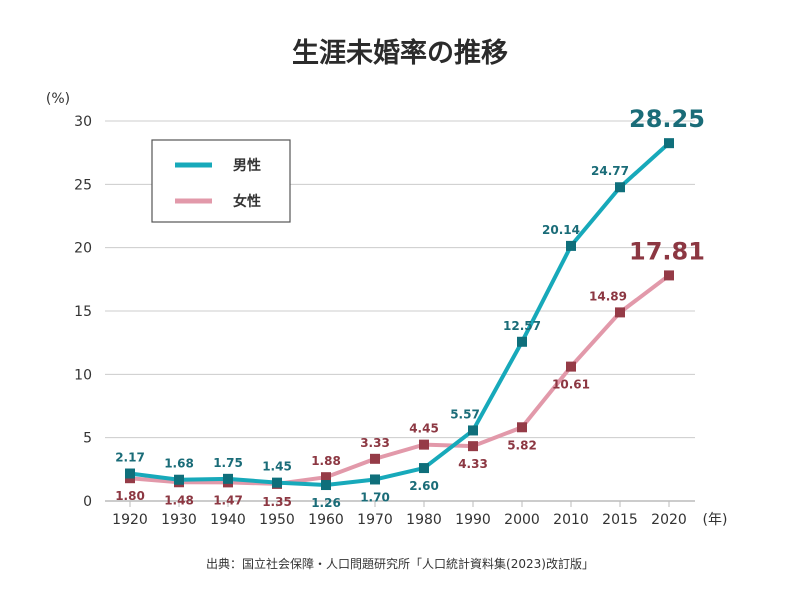  What do you see at coordinates (561, 230) in the screenshot?
I see `data-label: 20.14` at bounding box center [561, 230].